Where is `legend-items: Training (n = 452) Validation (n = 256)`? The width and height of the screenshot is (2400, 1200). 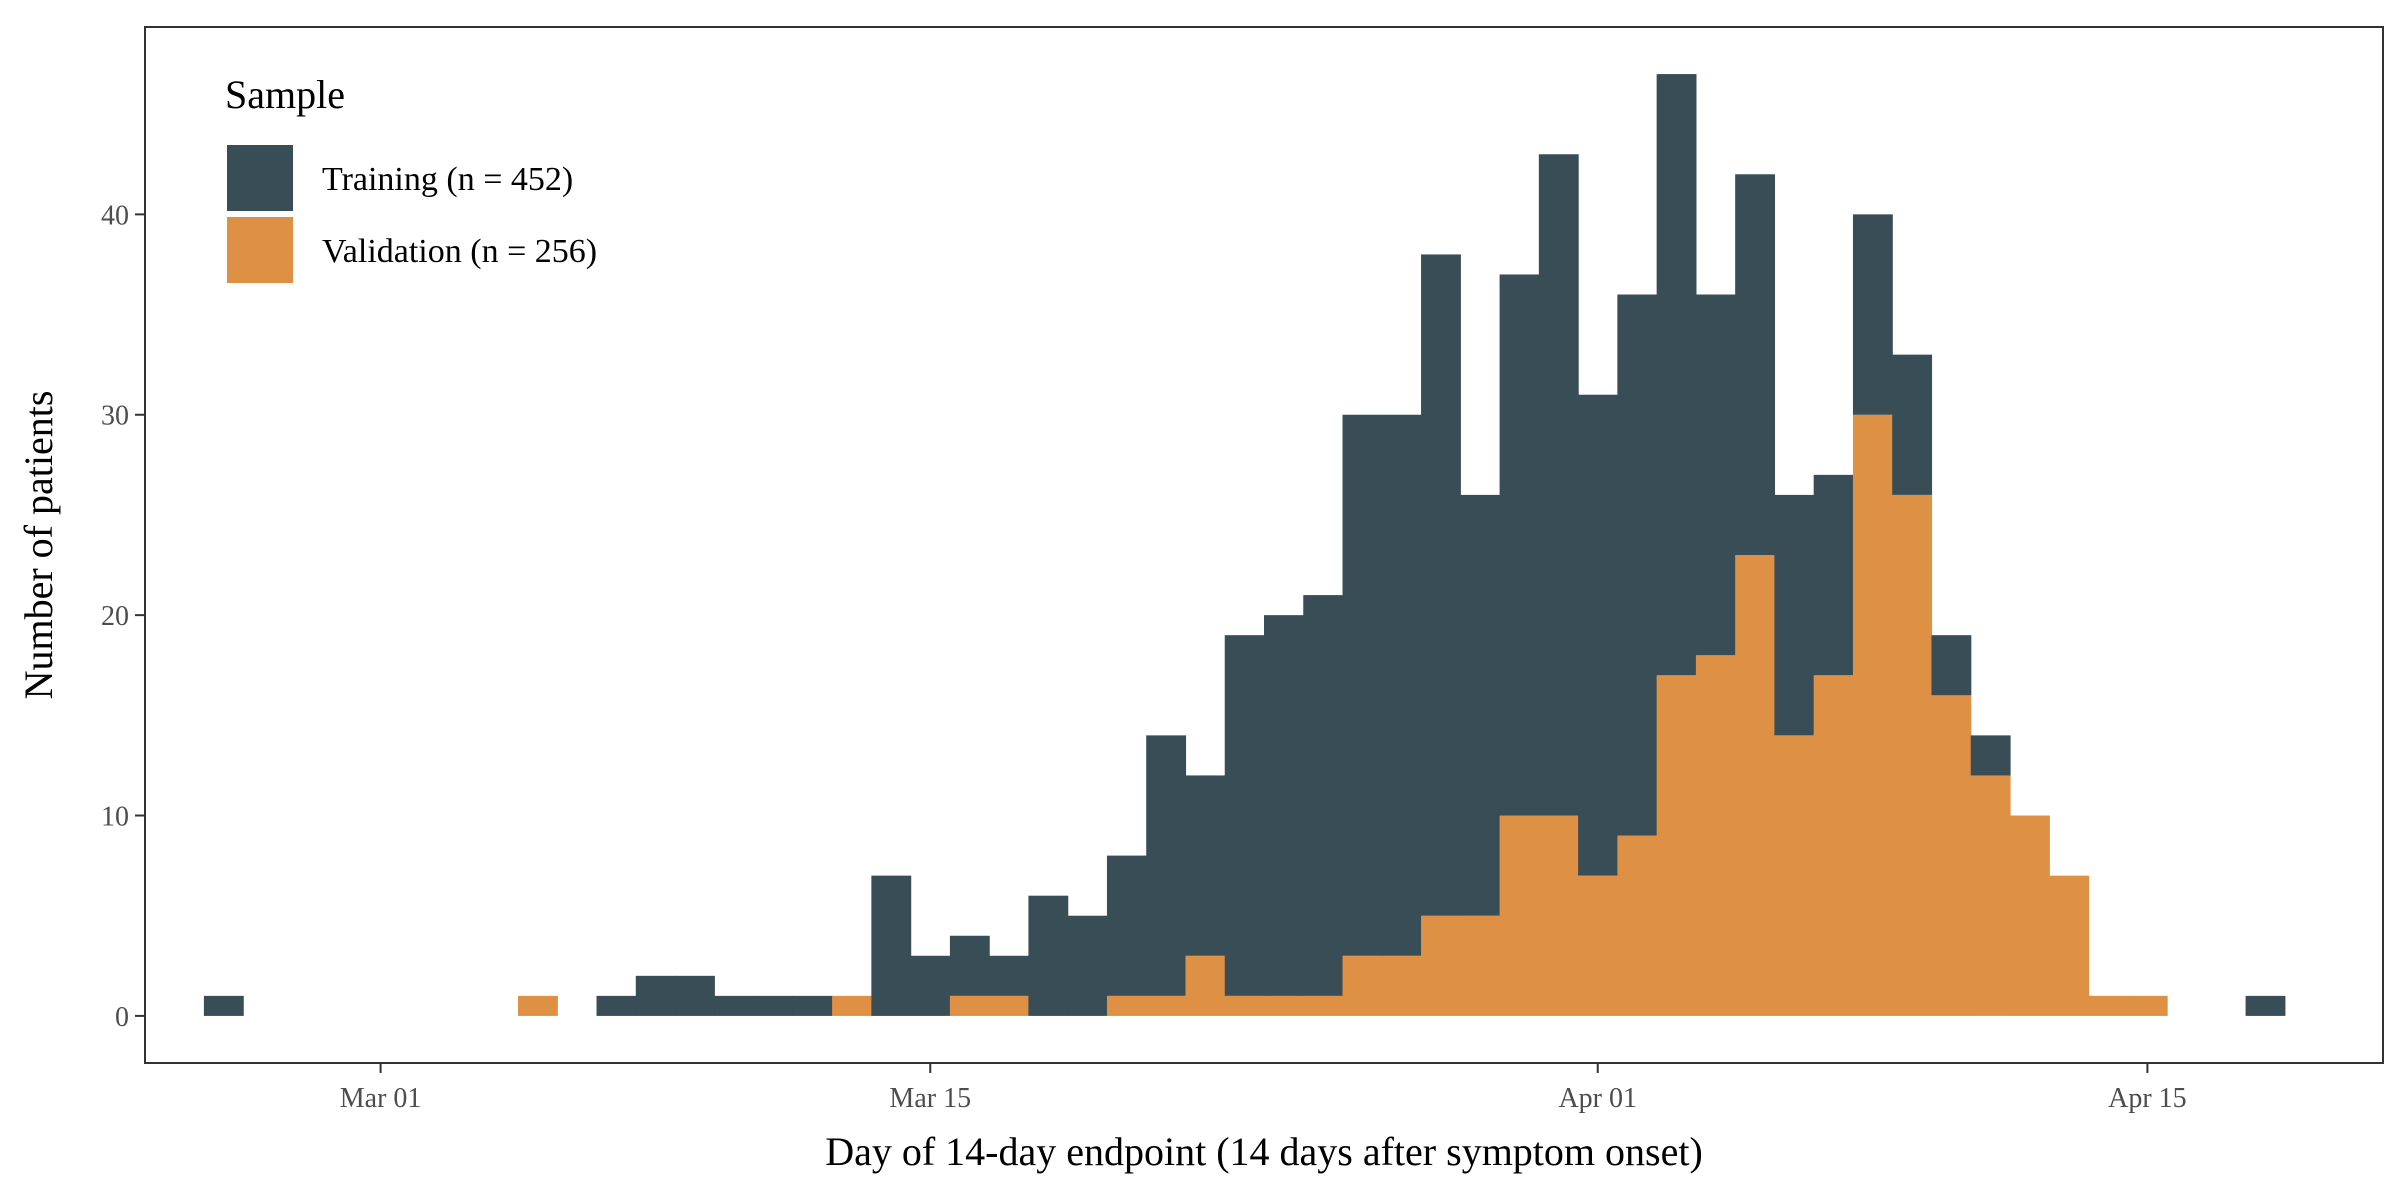
legend-items: Training (n = 452) Validation (n = 256) is located at coordinates (412, 214).